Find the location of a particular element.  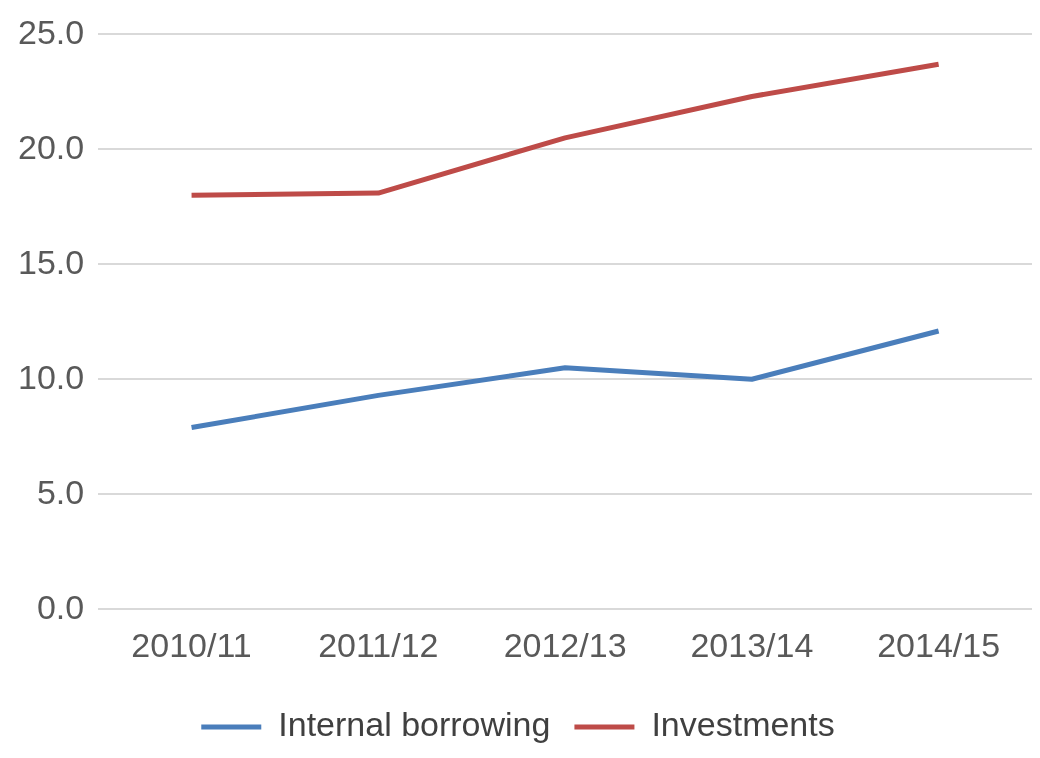

legend-label: Internal borrowing is located at coordinates (414, 724).